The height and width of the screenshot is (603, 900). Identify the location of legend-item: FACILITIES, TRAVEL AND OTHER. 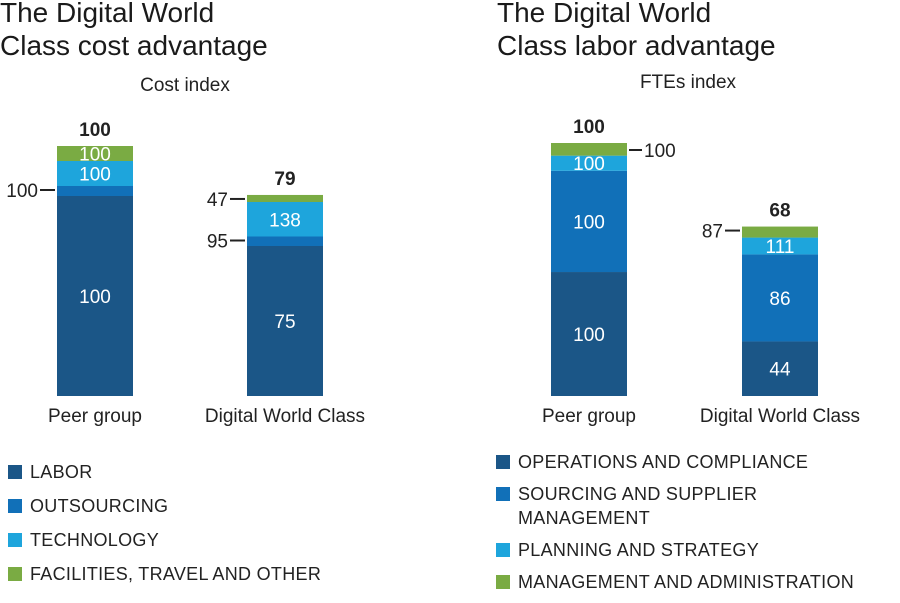
(218, 574).